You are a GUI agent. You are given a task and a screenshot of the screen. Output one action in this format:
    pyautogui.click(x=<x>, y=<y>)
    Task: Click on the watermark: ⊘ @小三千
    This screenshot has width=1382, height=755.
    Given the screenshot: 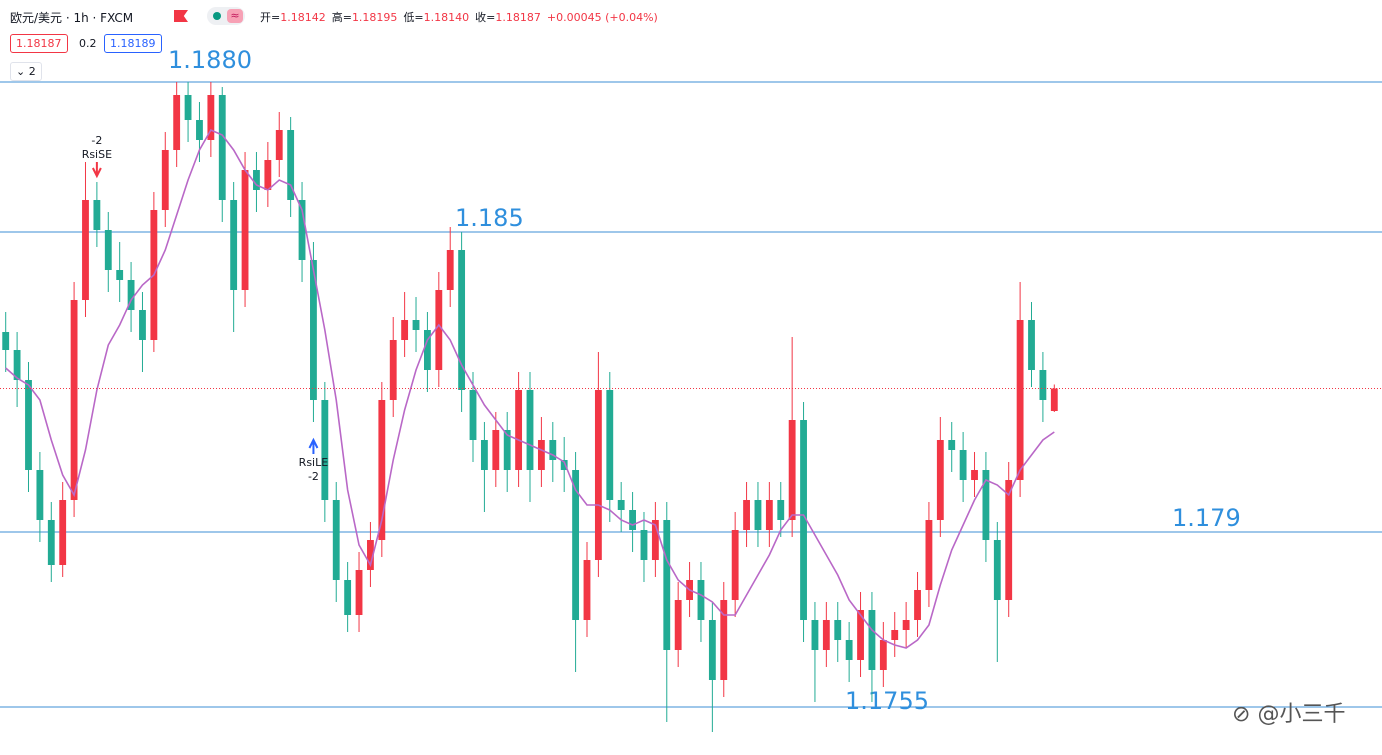 What is the action you would take?
    pyautogui.click(x=1289, y=714)
    